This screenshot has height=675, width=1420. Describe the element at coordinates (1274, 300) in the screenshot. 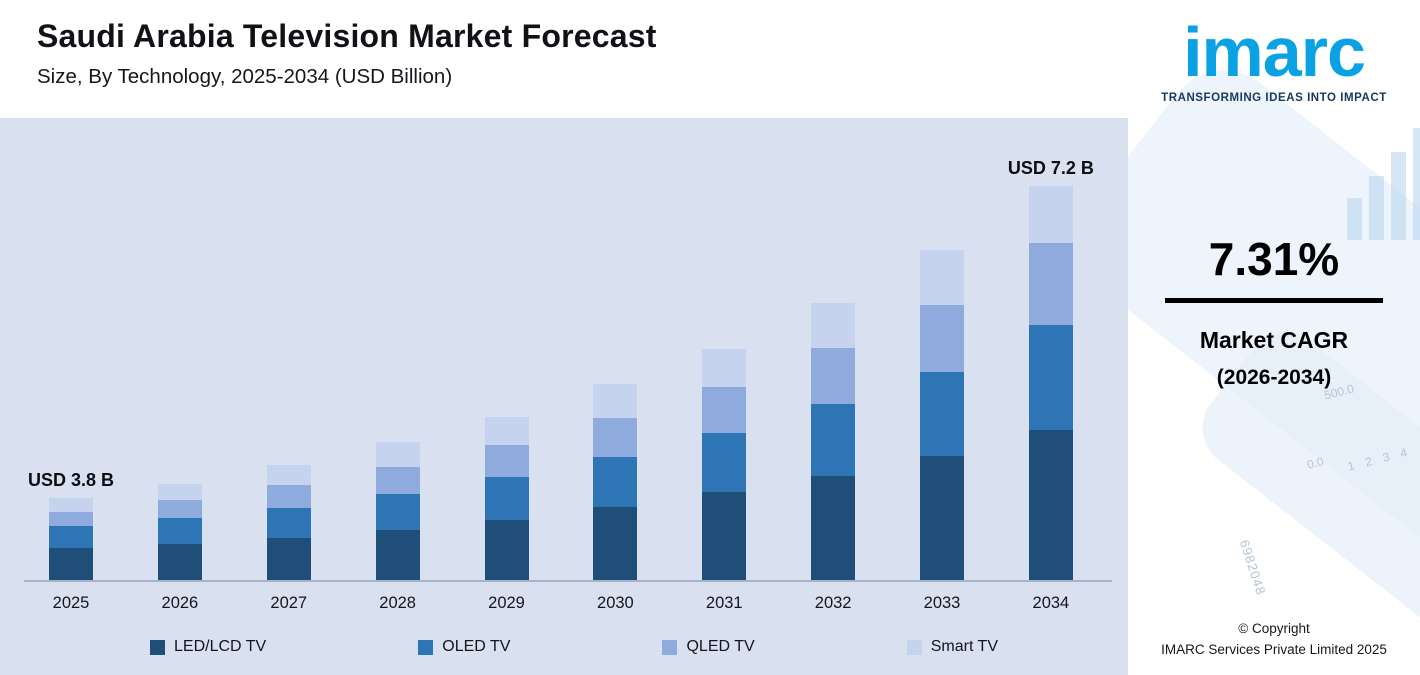

I see `cagr-underline` at that location.